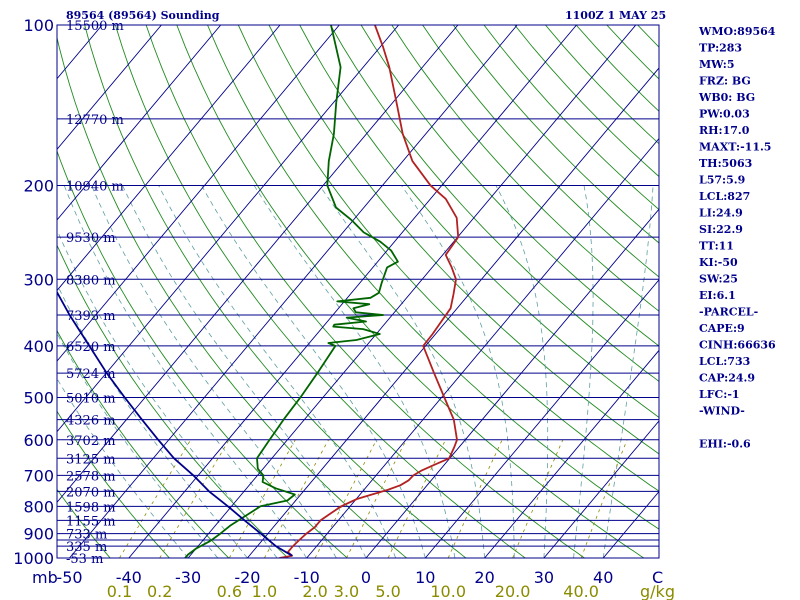 Image resolution: width=800 pixels, height=600 pixels. Describe the element at coordinates (522, 371) in the screenshot. I see `moist-adiabat` at that location.